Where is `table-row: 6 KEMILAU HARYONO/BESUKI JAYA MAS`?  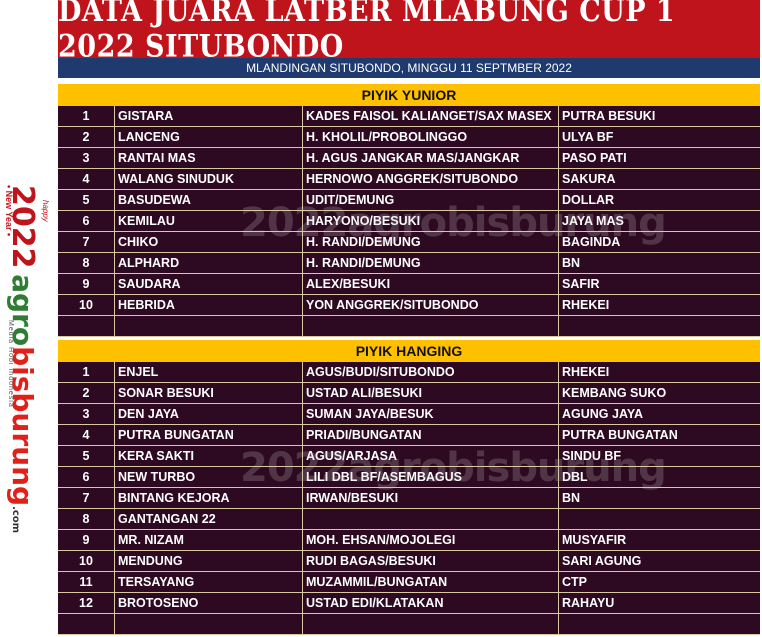
table-row: 6 KEMILAU HARYONO/BESUKI JAYA MAS is located at coordinates (409, 221).